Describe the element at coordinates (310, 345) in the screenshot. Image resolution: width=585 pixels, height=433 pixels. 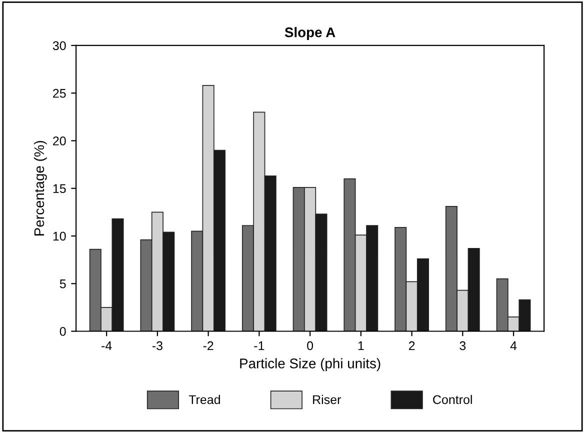
I see `x-tick-label: 0` at that location.